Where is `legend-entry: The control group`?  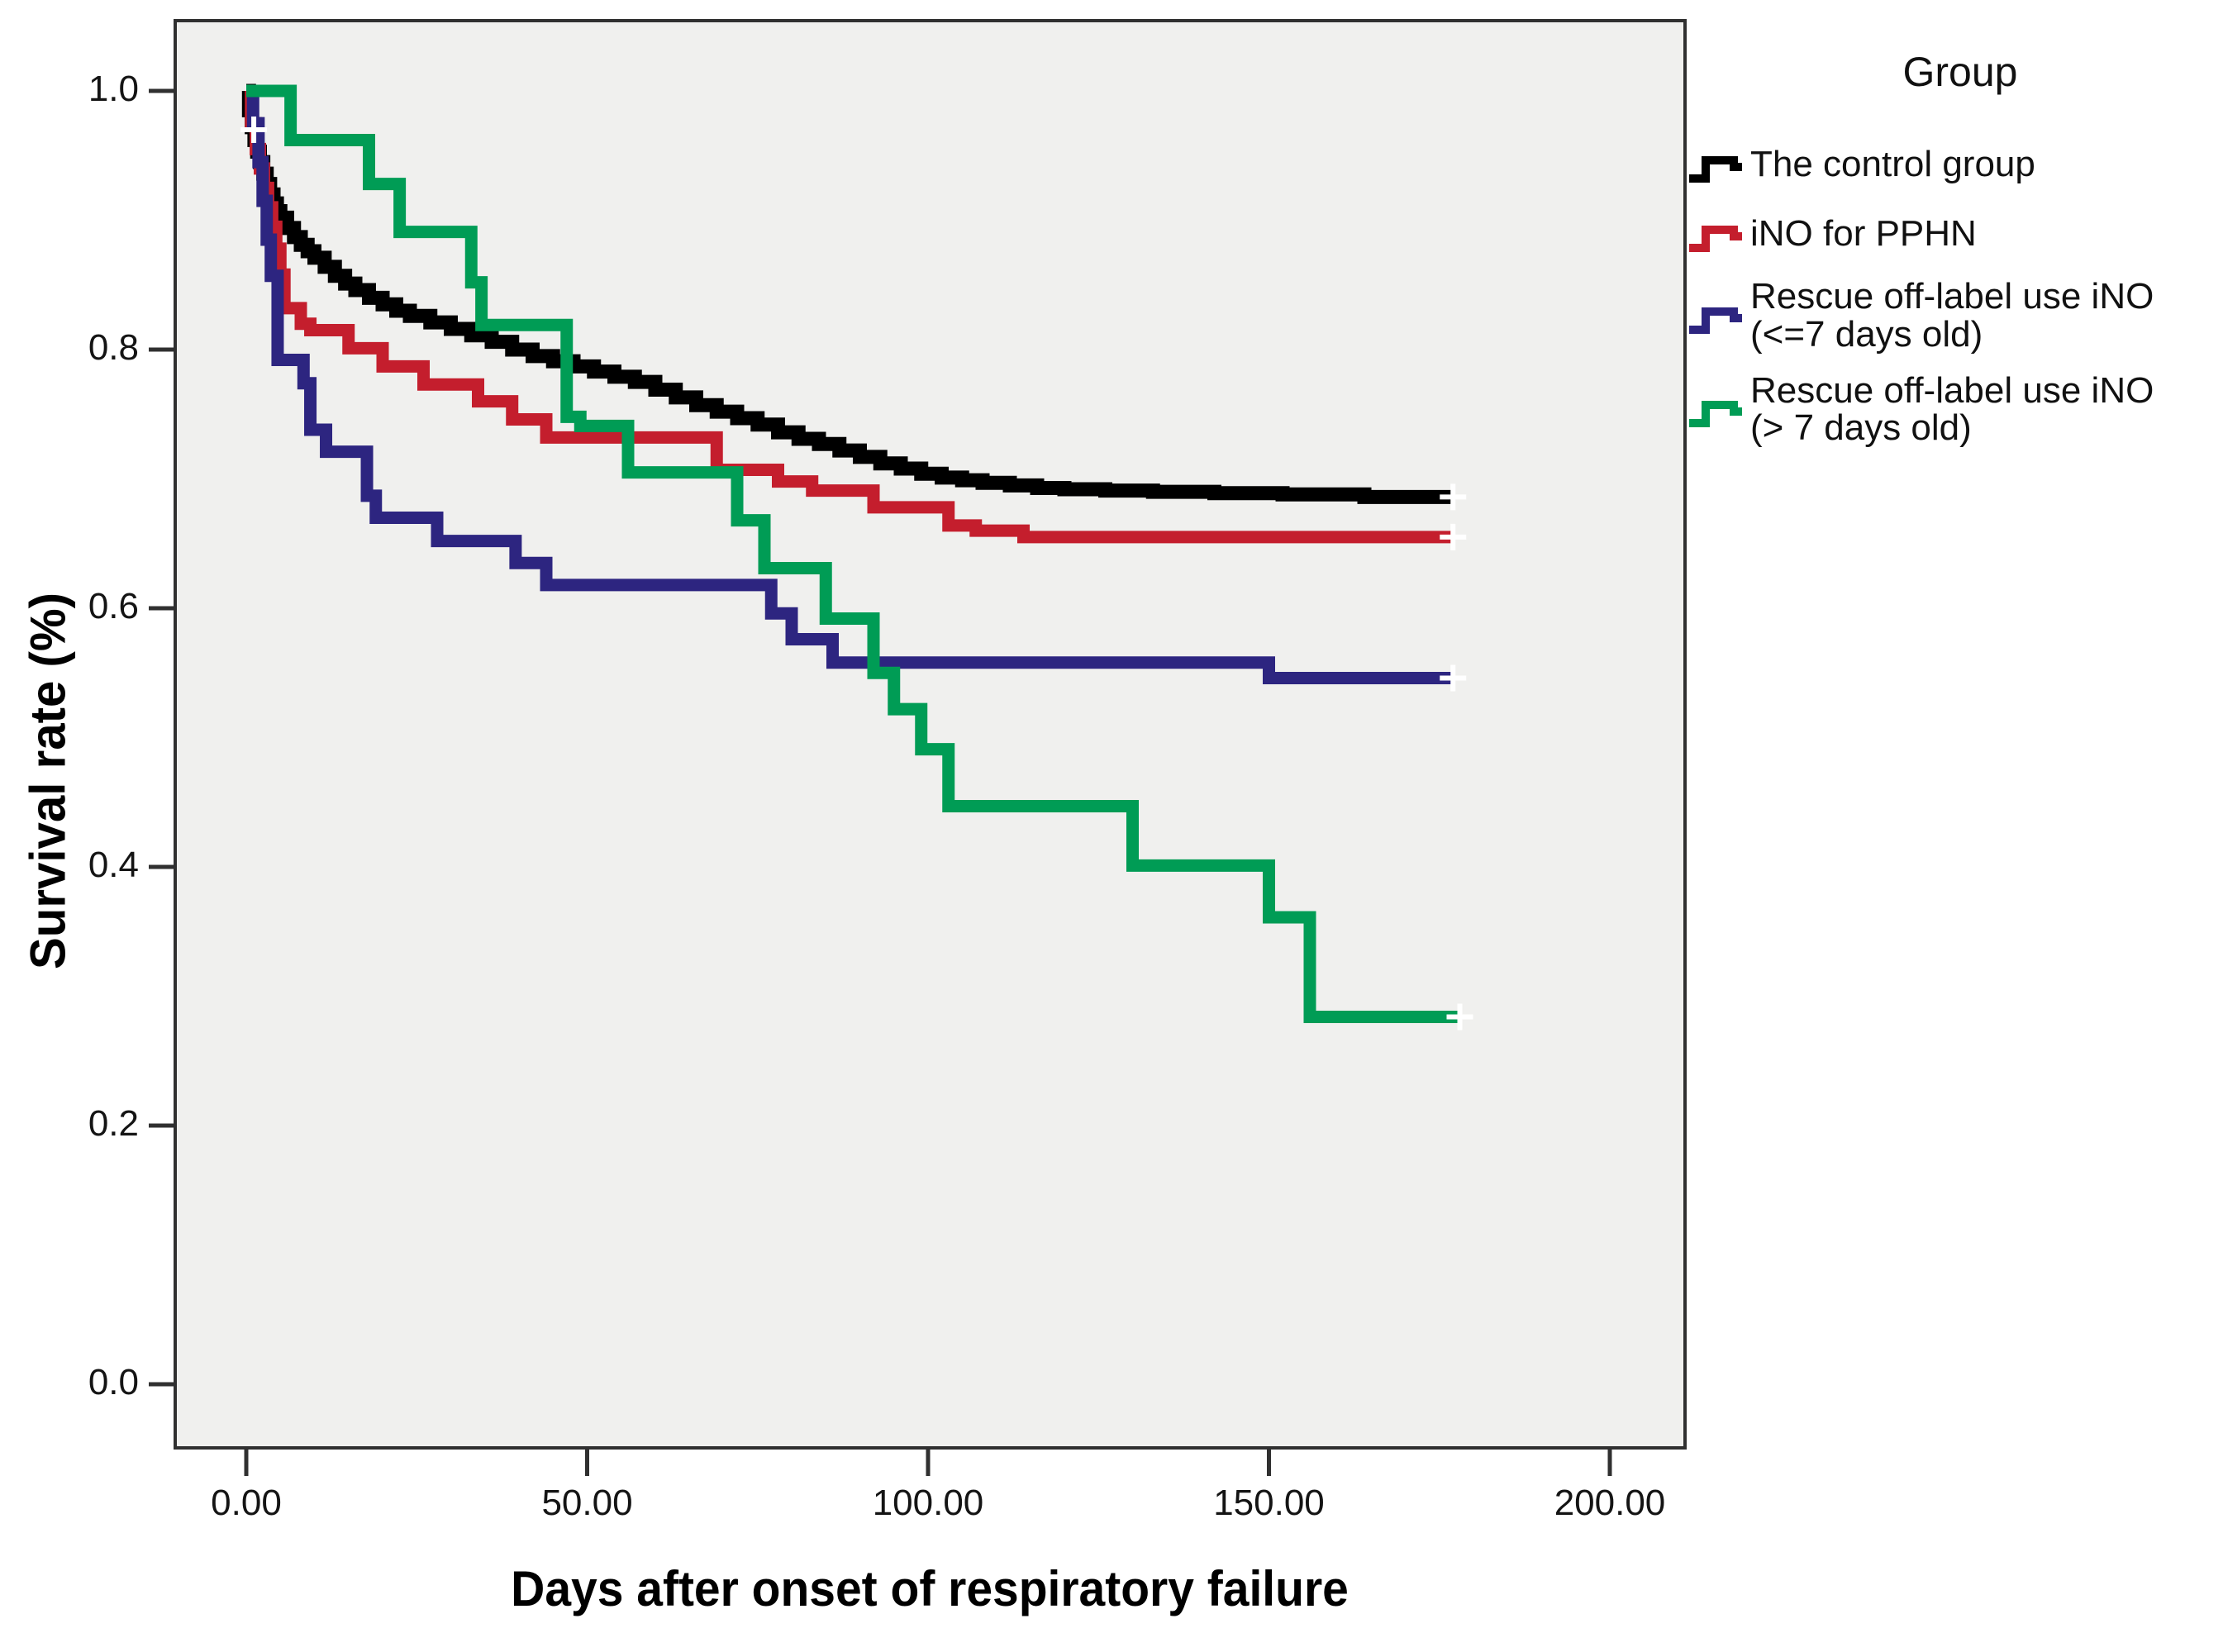 legend-entry: The control group is located at coordinates (1955, 164).